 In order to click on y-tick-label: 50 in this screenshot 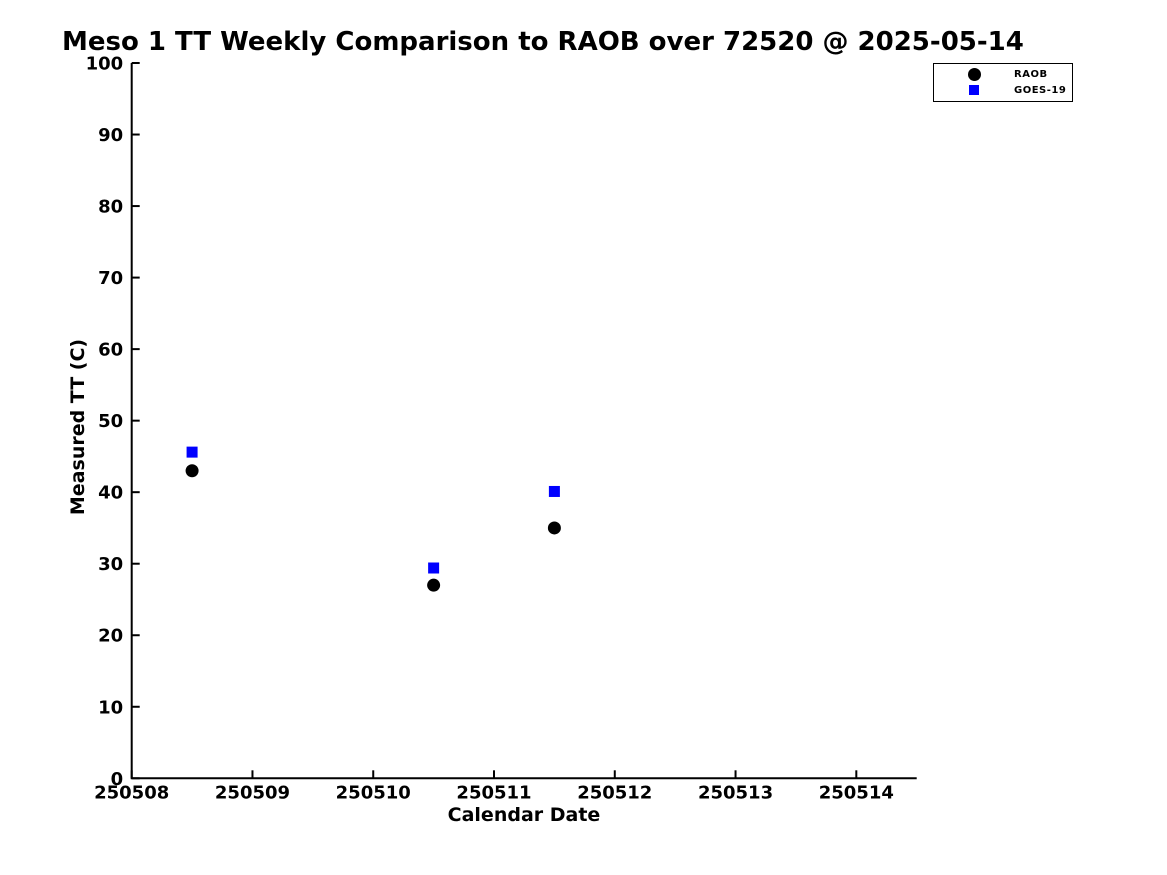, I will do `click(110, 421)`.